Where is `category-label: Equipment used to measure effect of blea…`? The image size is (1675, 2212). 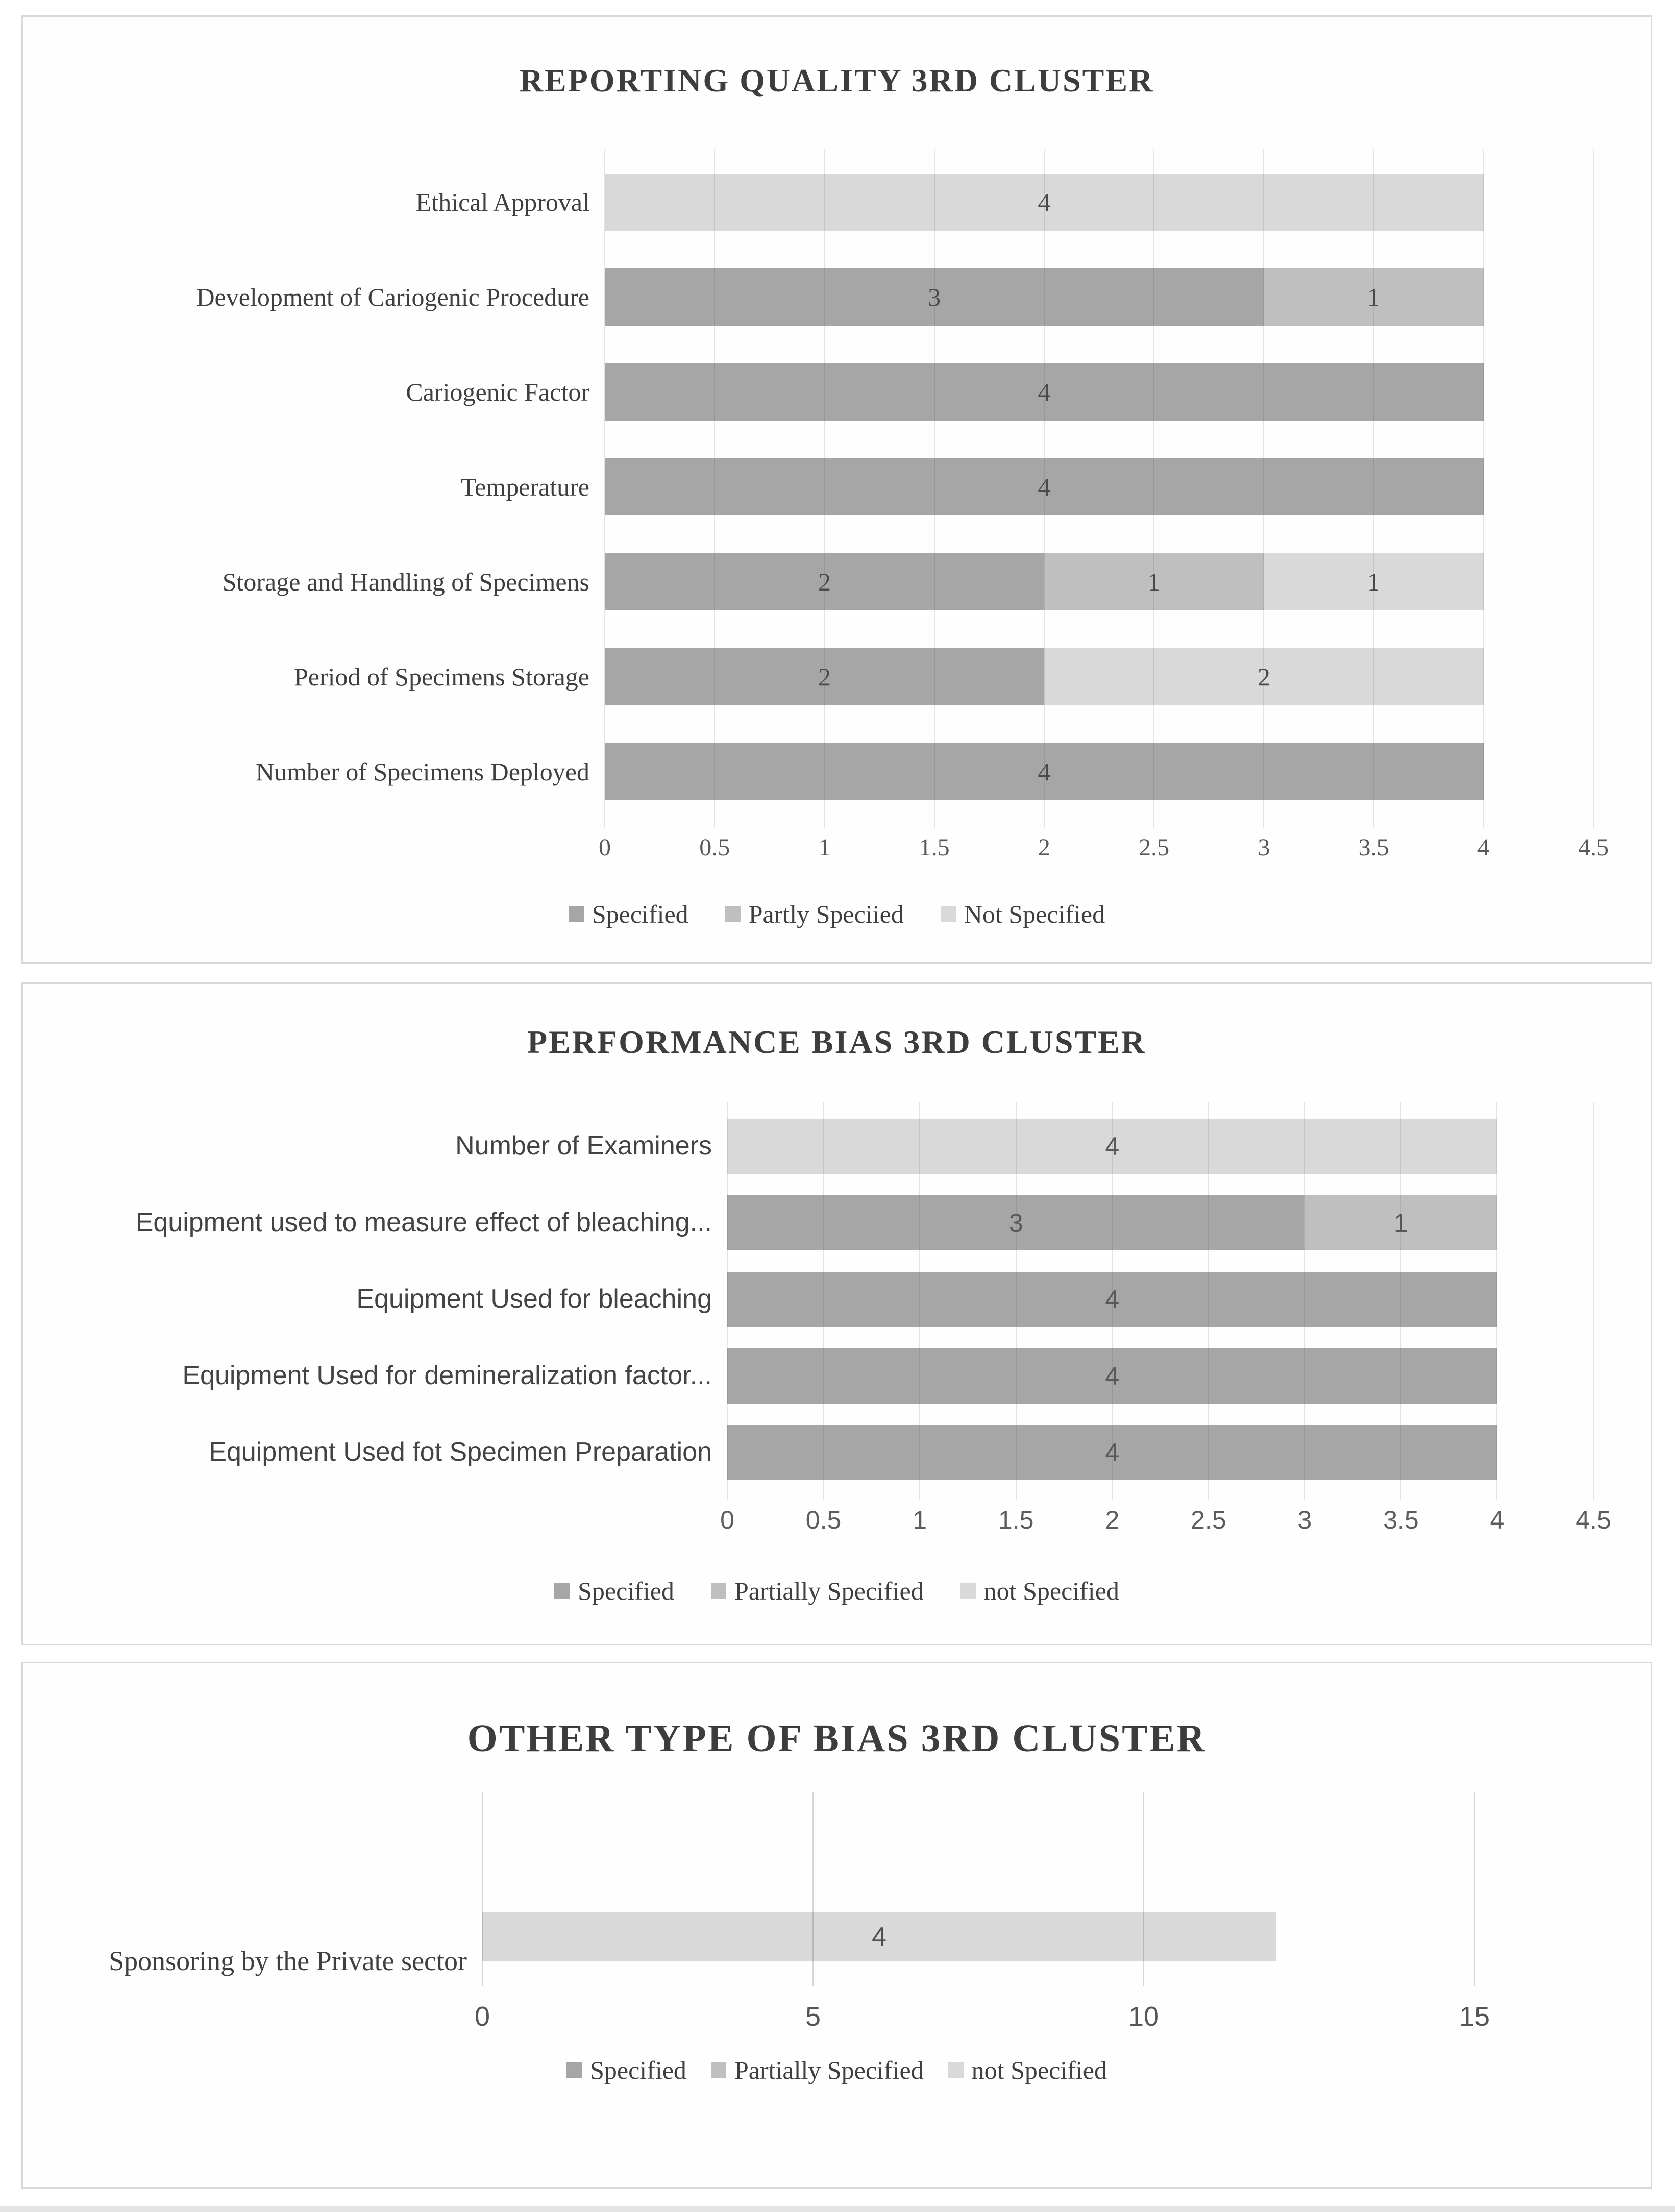
category-label: Equipment used to measure effect of blea… is located at coordinates (423, 1223).